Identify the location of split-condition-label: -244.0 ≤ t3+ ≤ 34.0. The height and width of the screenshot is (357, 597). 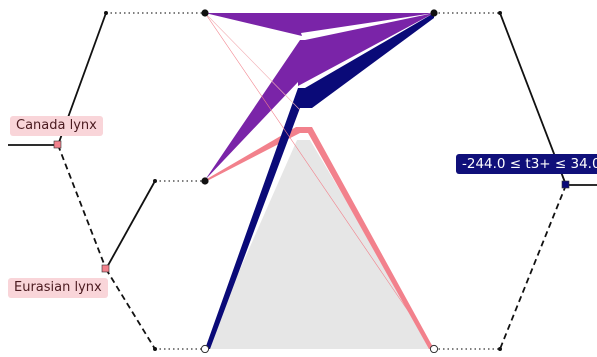
(526, 164).